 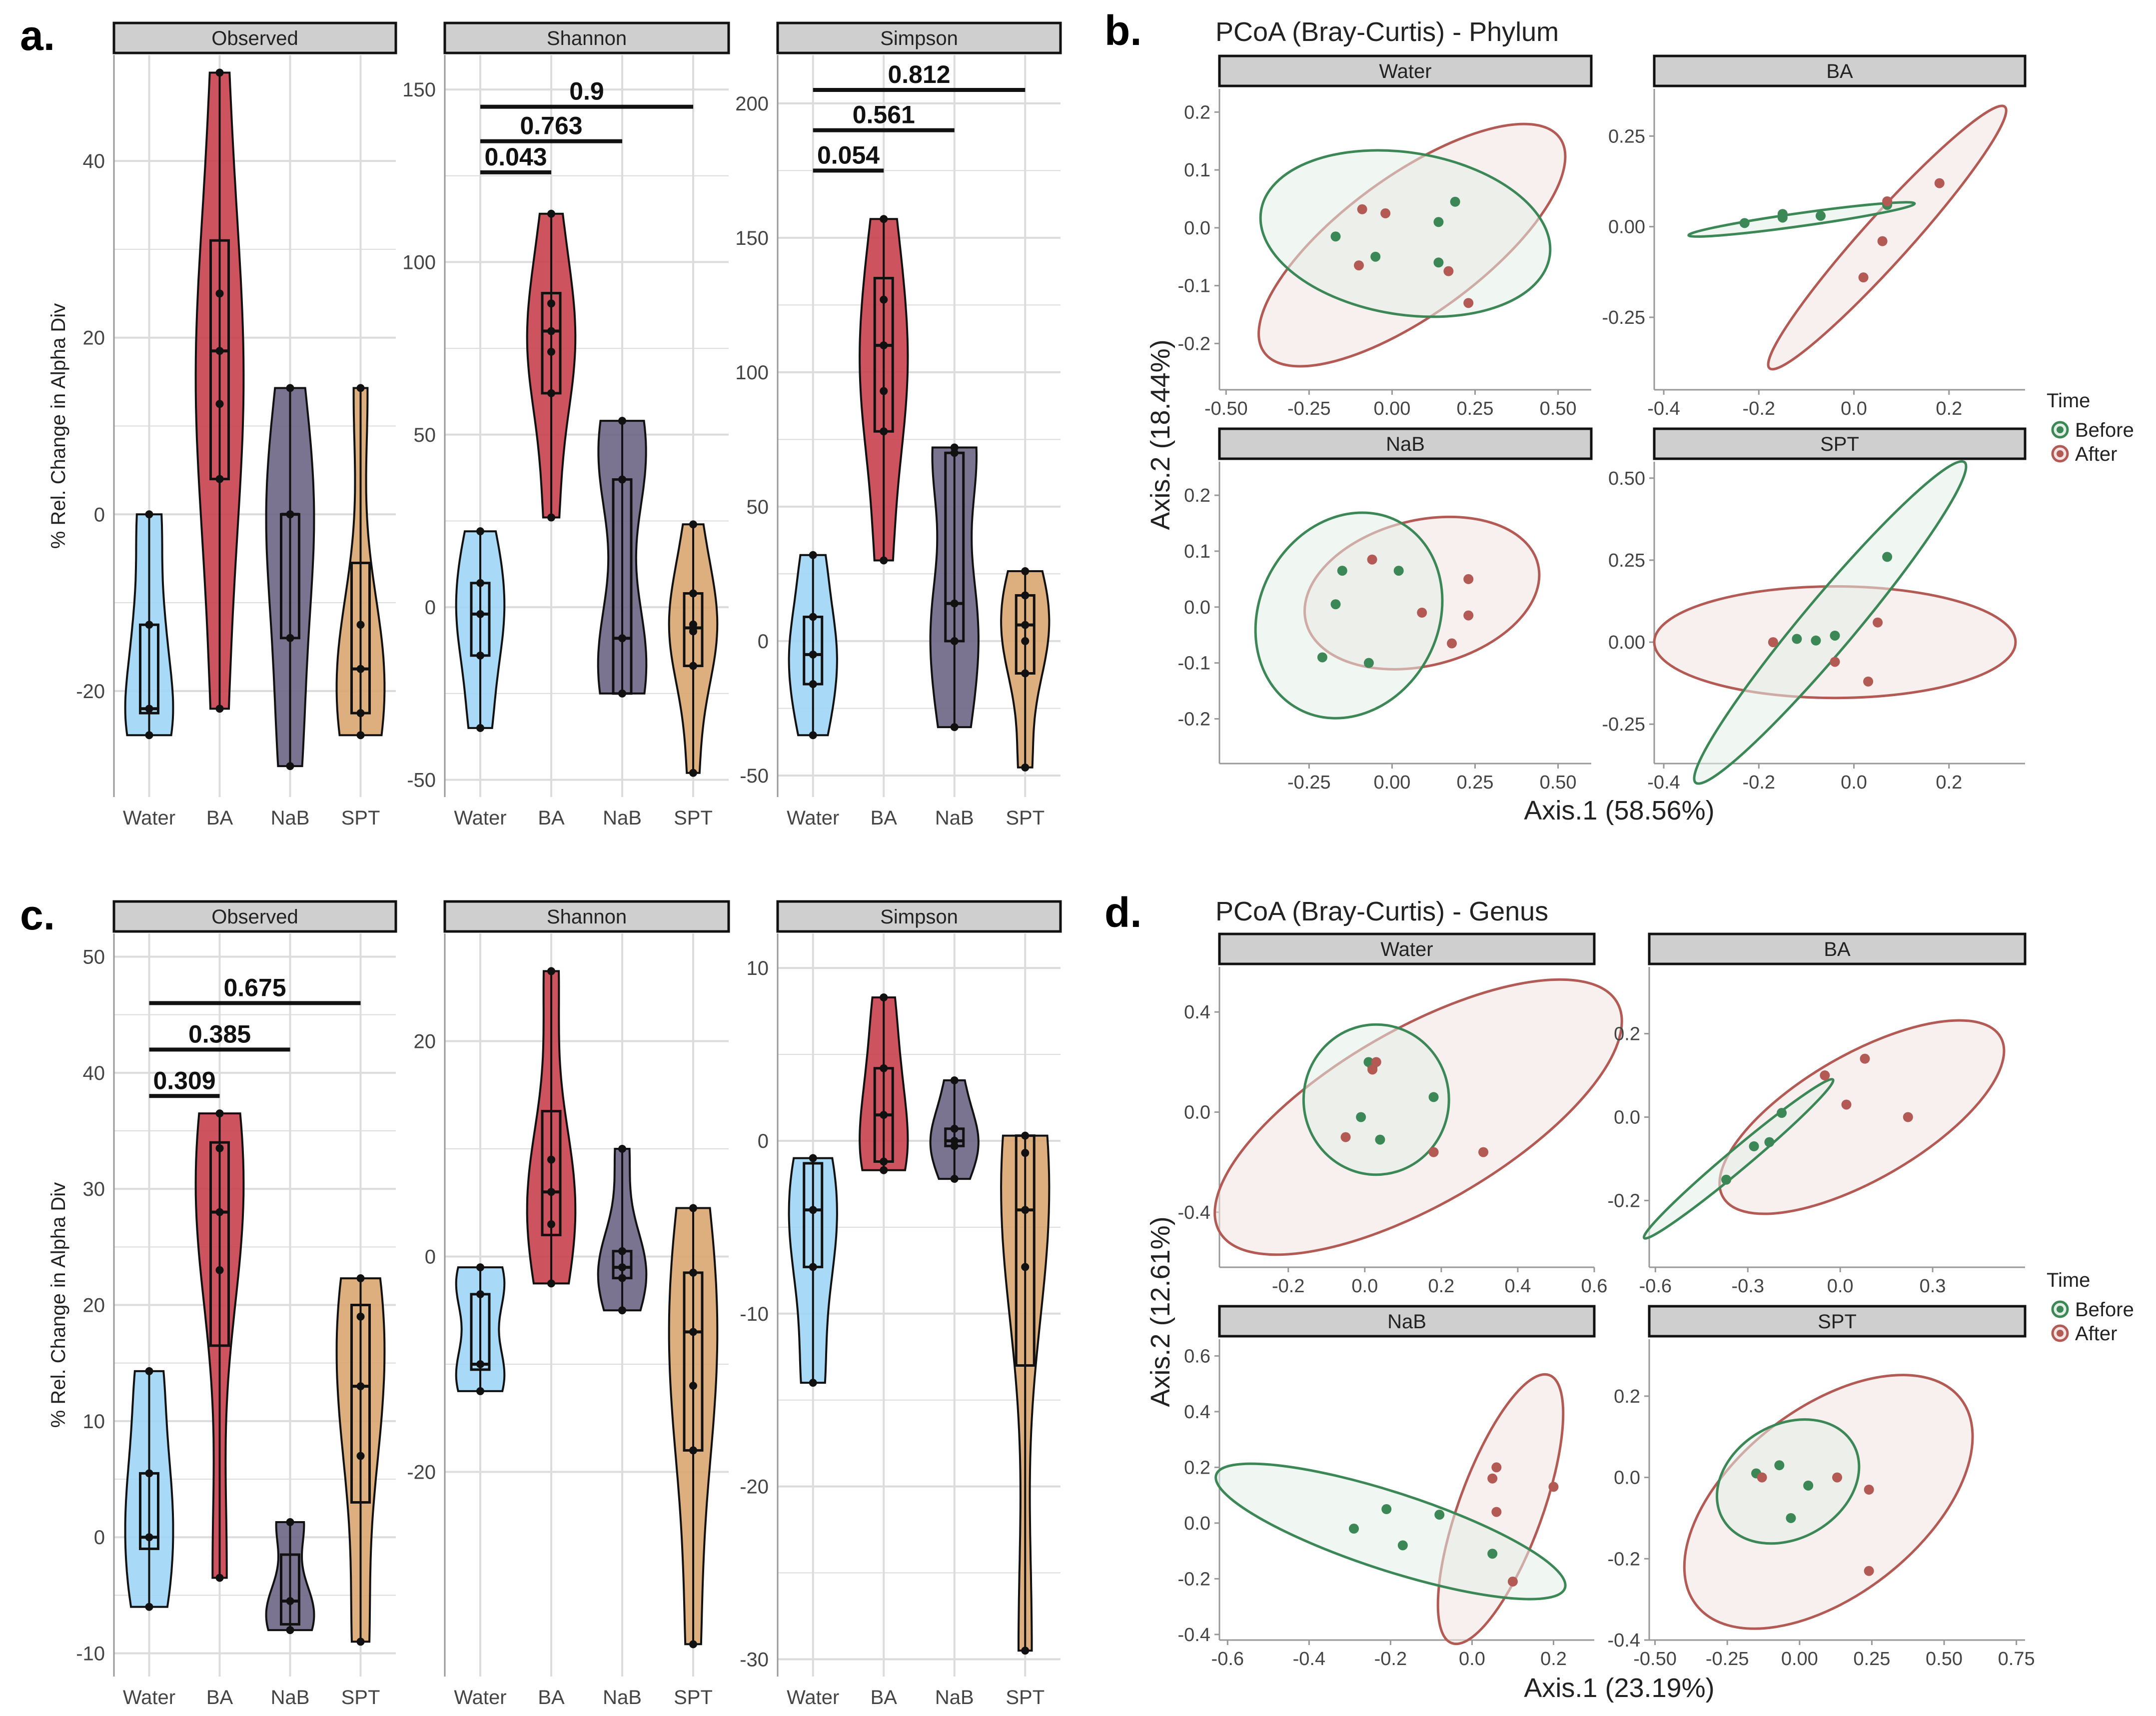 What do you see at coordinates (290, 1698) in the screenshot?
I see `violin-c-observed-xtick-nab: NaB` at bounding box center [290, 1698].